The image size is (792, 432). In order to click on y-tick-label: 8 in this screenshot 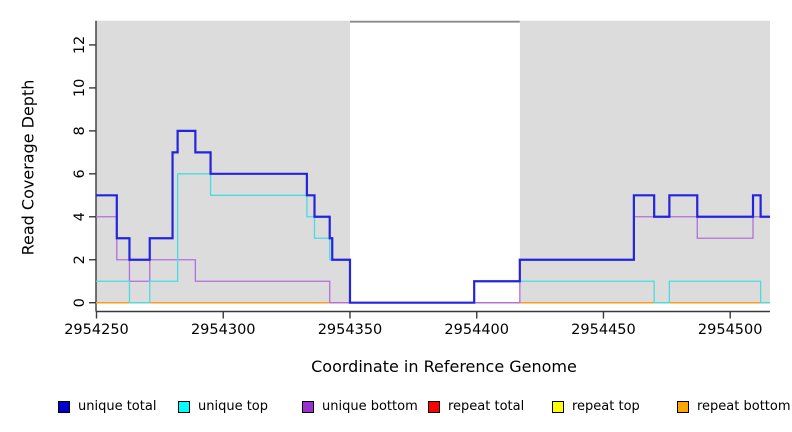, I will do `click(80, 130)`.